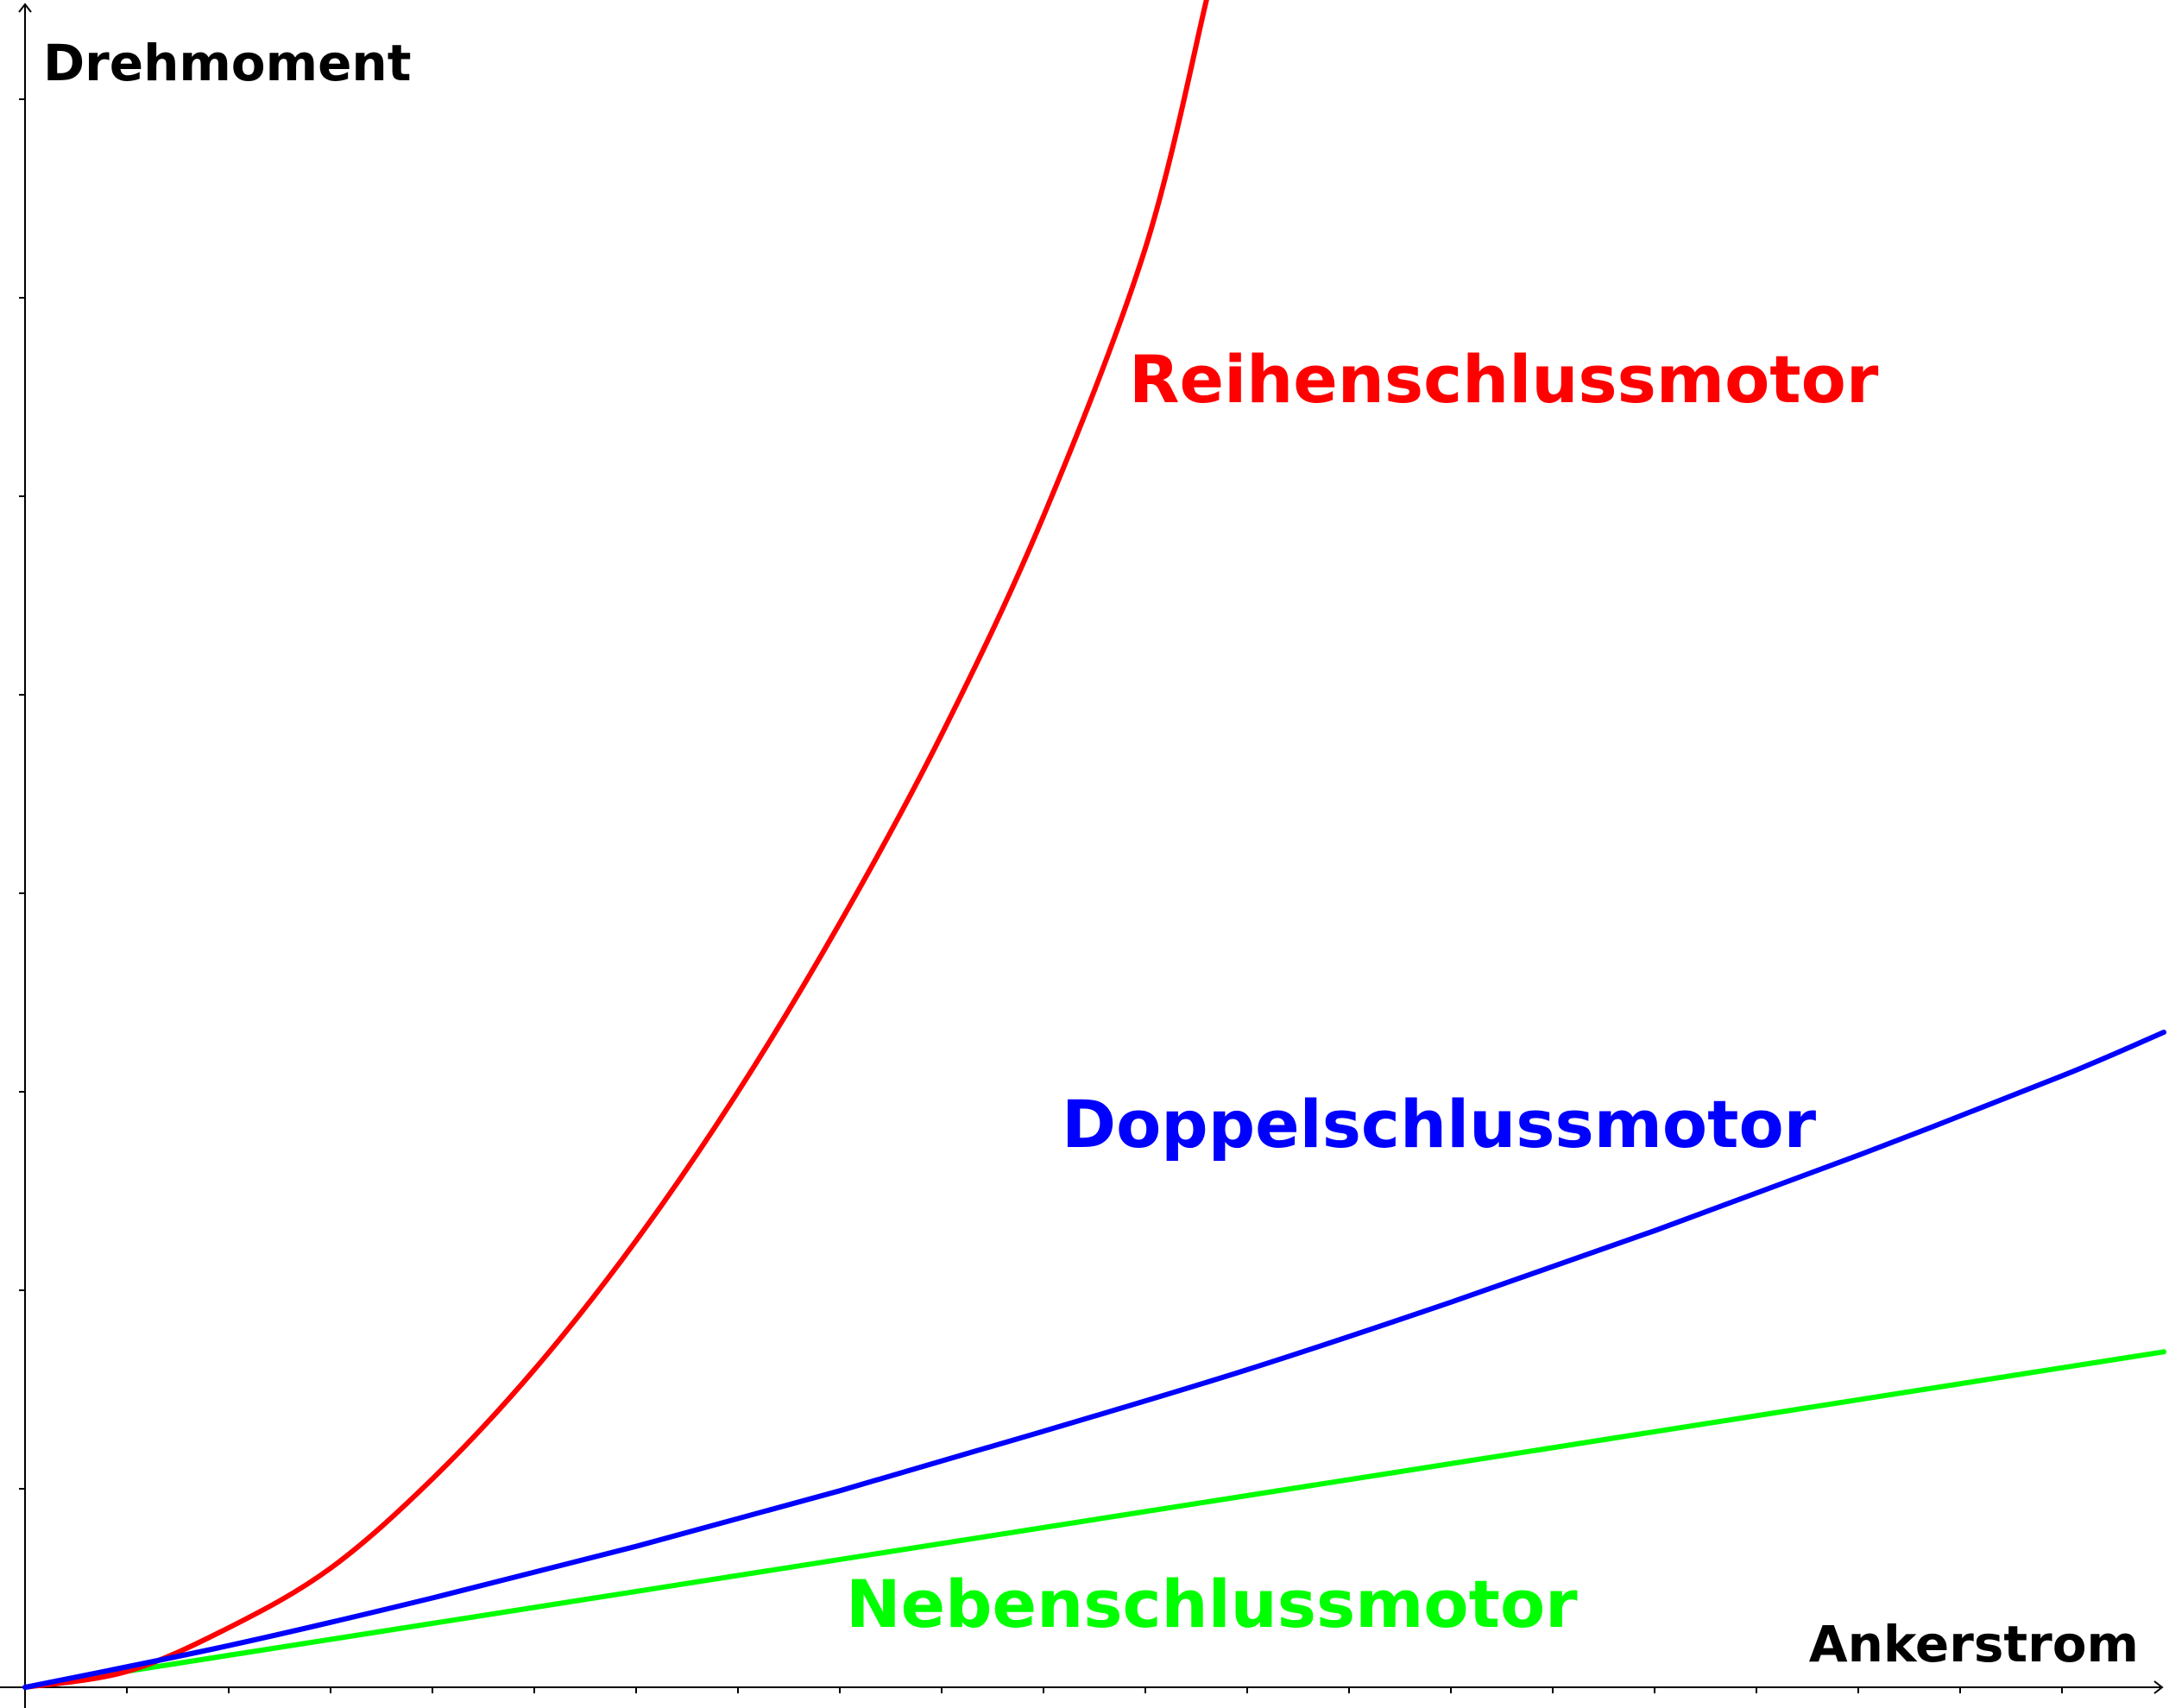 The height and width of the screenshot is (1708, 2169). What do you see at coordinates (25, 8) in the screenshot?
I see `y-axis-arrow` at bounding box center [25, 8].